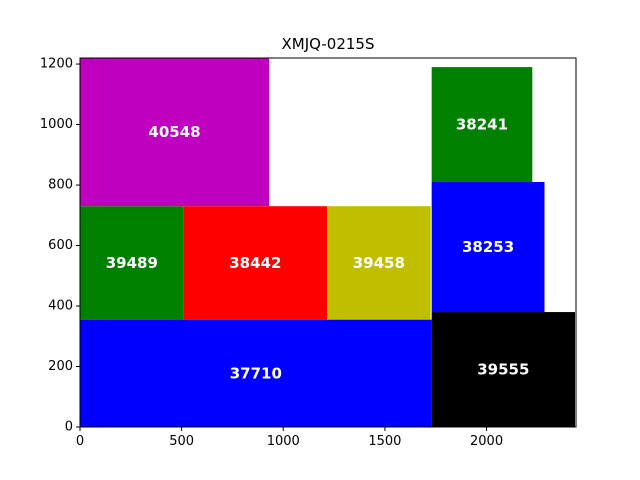  What do you see at coordinates (60, 306) in the screenshot?
I see `y-tick-label: 400` at bounding box center [60, 306].